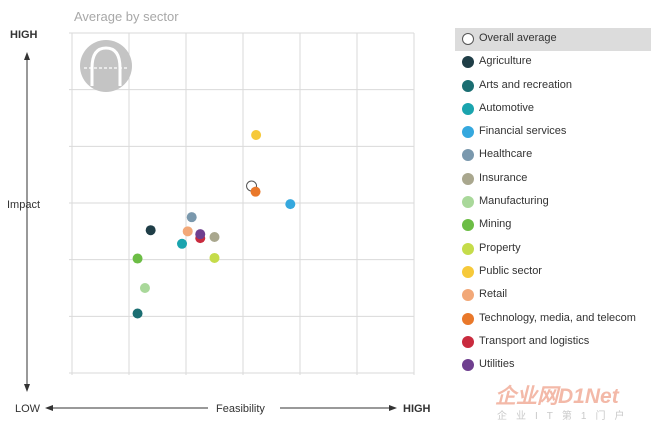 The height and width of the screenshot is (423, 656). What do you see at coordinates (137, 258) in the screenshot?
I see `data-point-mining` at bounding box center [137, 258].